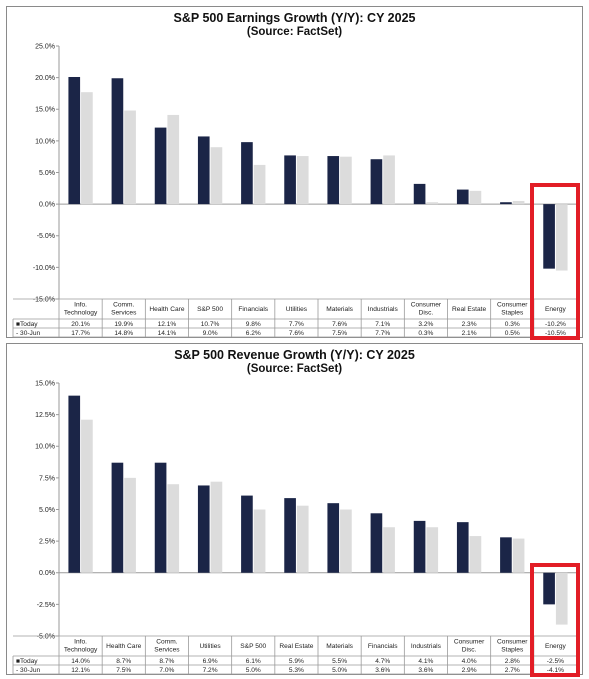  I want to click on y-tick-label: 2.5%, so click(47, 542).